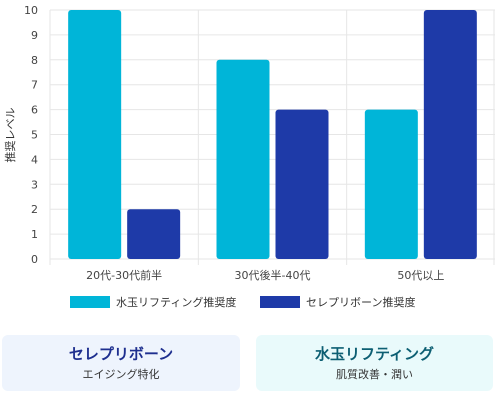  What do you see at coordinates (450, 134) in the screenshot?
I see `bar-series1-cat2` at bounding box center [450, 134].